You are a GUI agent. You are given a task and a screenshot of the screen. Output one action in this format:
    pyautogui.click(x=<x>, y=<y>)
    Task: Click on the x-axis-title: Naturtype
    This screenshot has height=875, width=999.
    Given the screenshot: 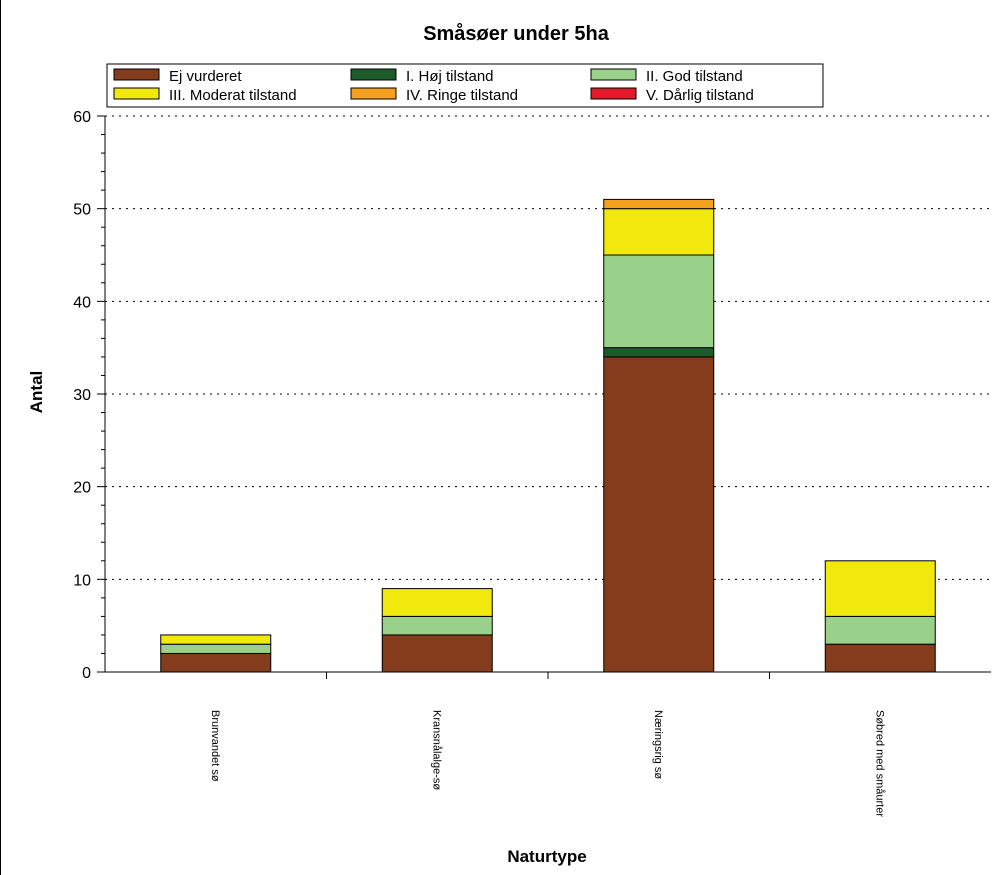 What is the action you would take?
    pyautogui.click(x=546, y=856)
    